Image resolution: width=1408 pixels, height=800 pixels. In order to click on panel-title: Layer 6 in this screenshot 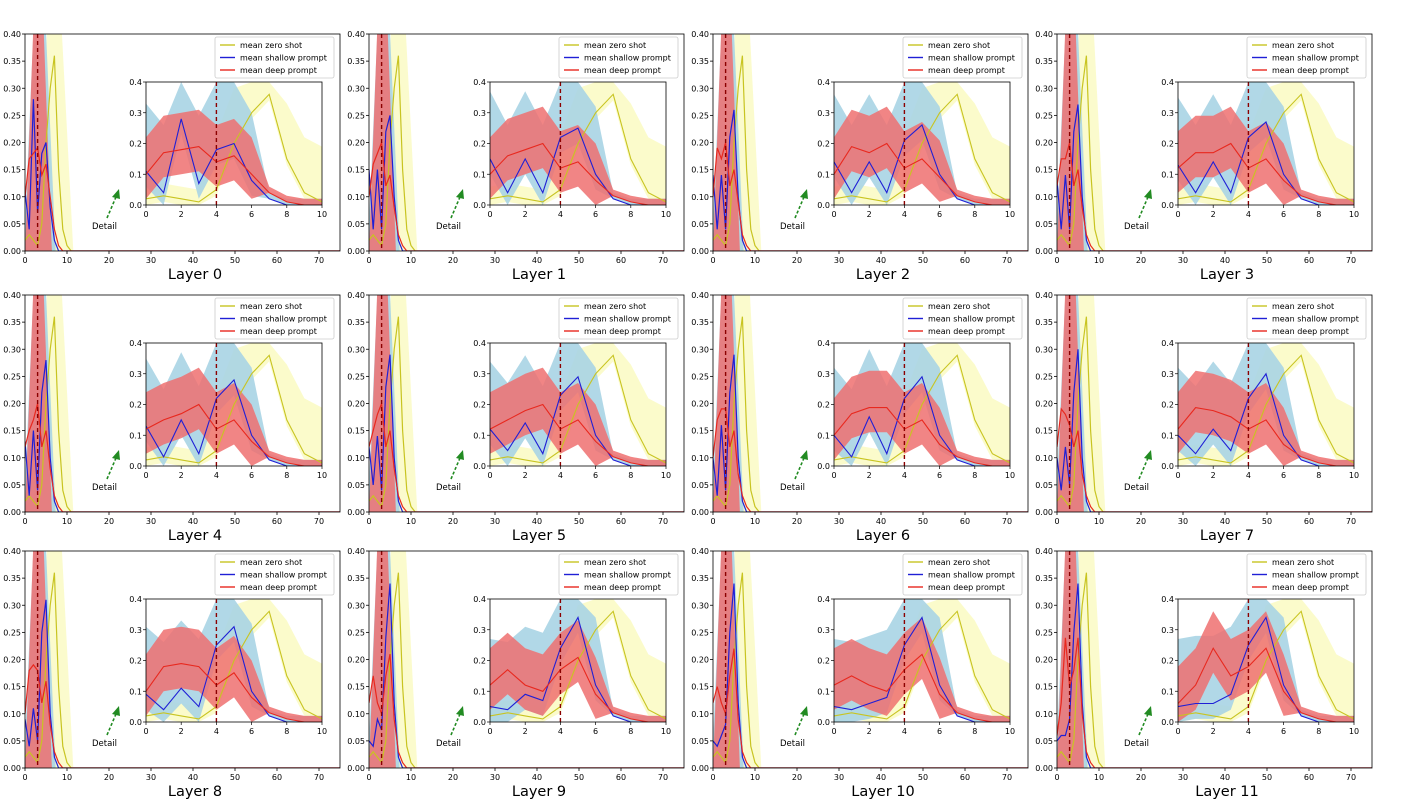, I will do `click(883, 536)`.